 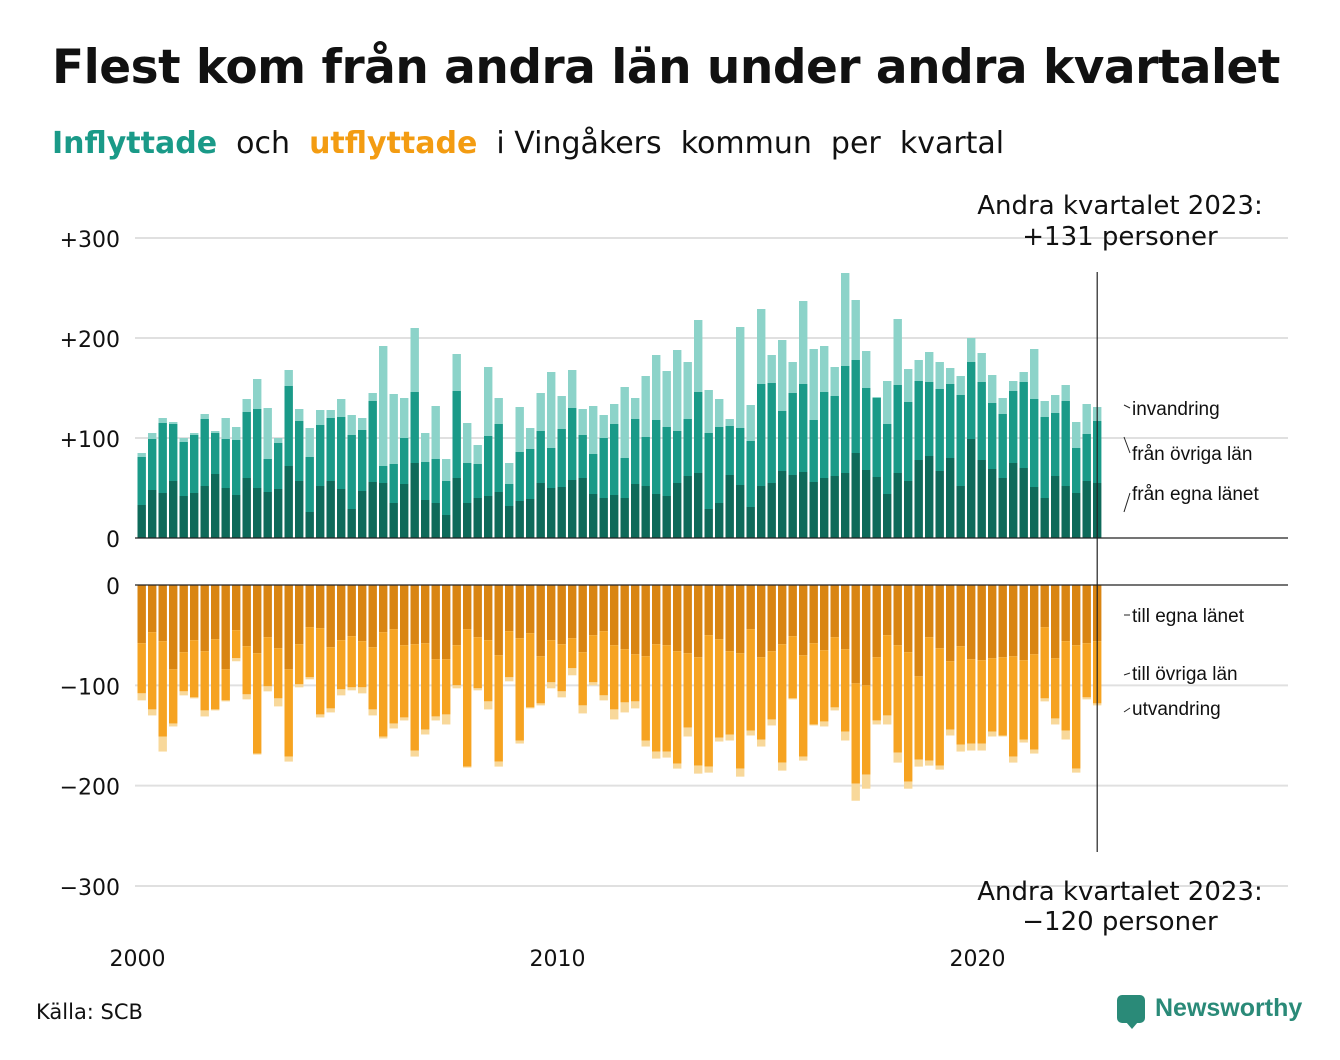 What do you see at coordinates (741, 143) in the screenshot?
I see `subtitle-rest: i Vingåkers kommun per kvartal` at bounding box center [741, 143].